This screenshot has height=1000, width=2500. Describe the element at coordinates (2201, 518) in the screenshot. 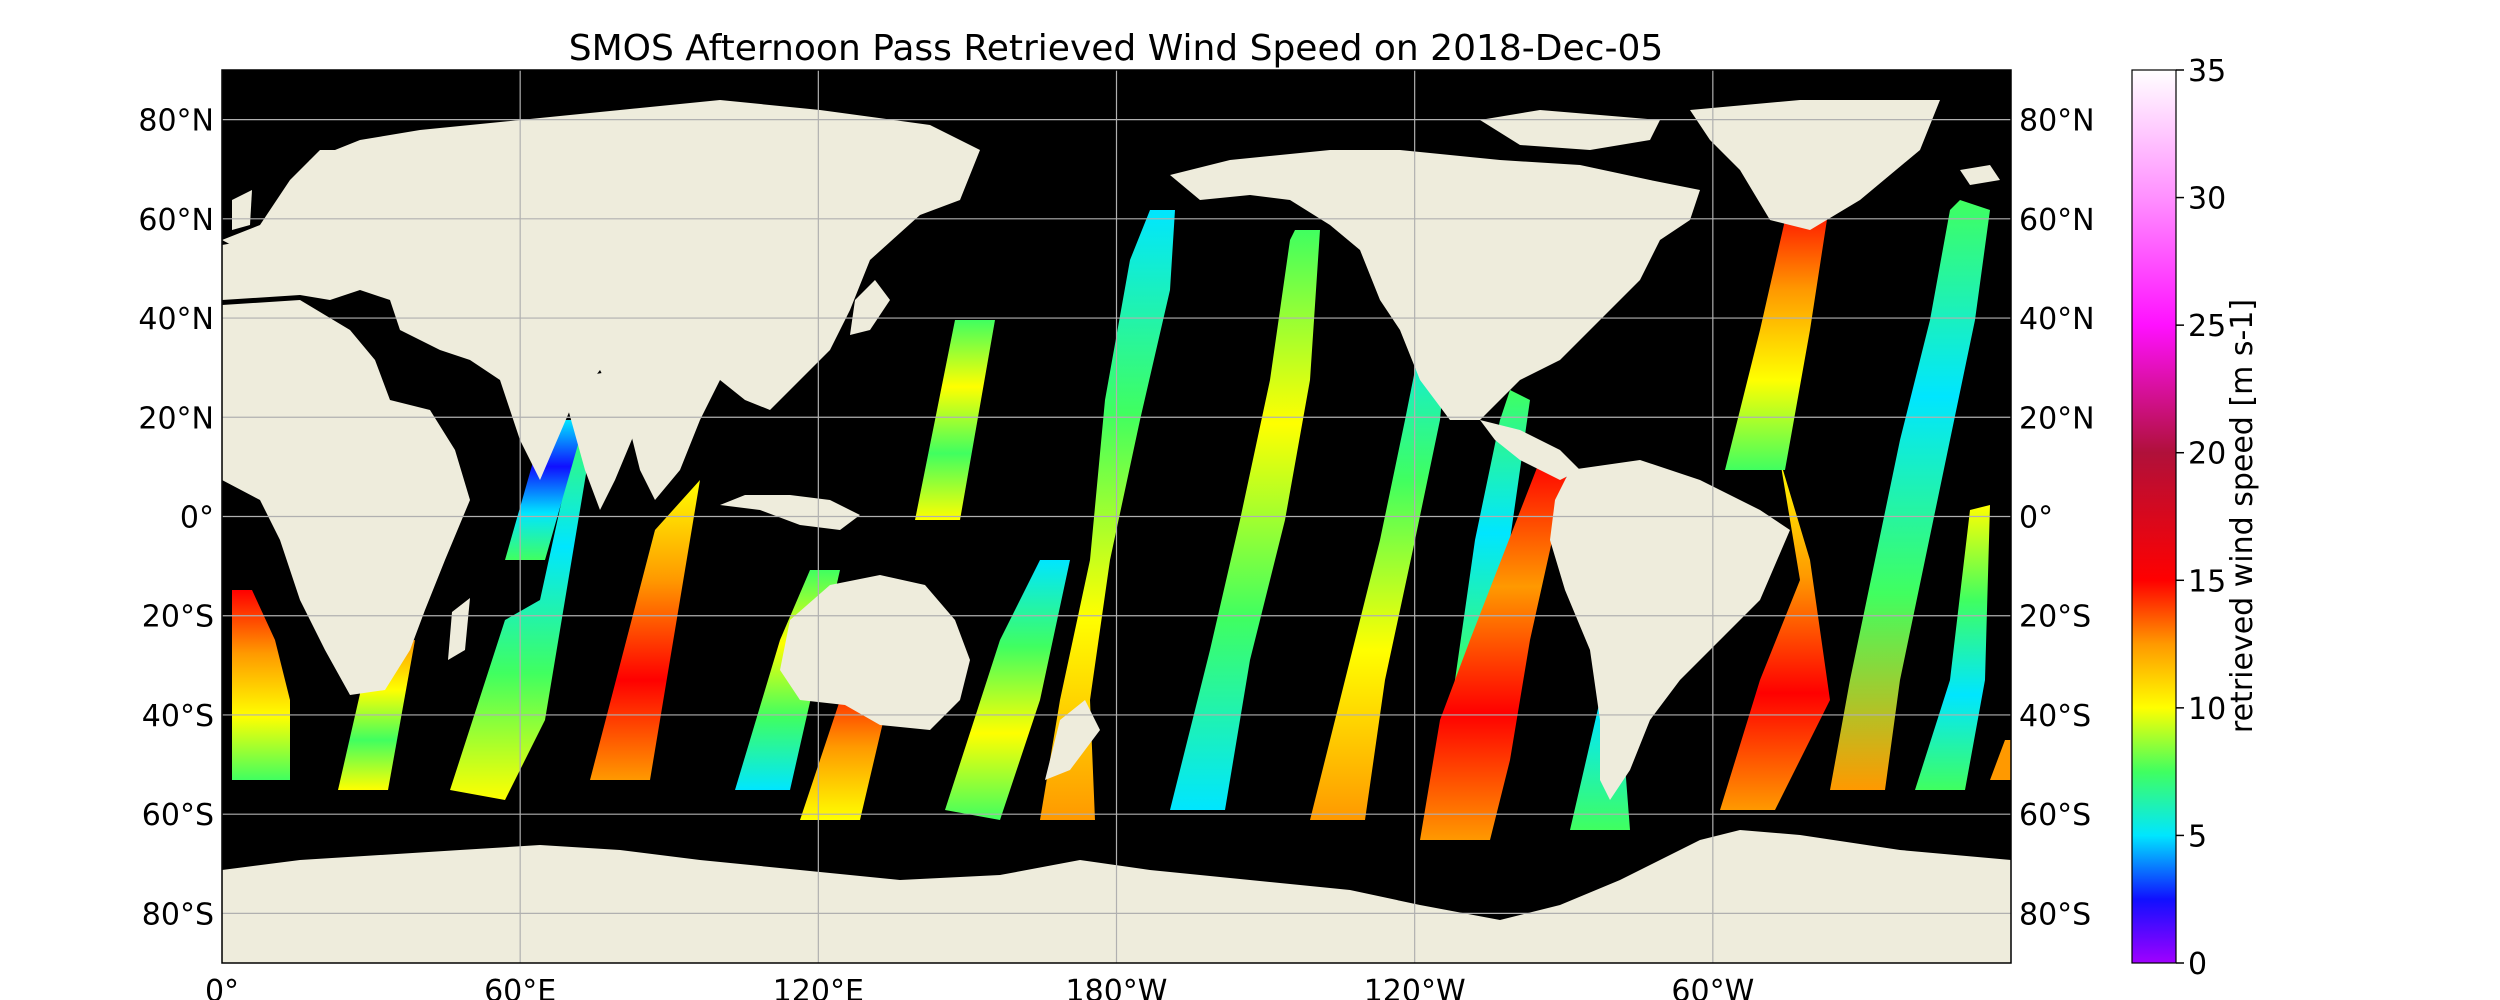

I see `colorbar-ticks: 0 5 10 15 20 25 30 35` at that location.